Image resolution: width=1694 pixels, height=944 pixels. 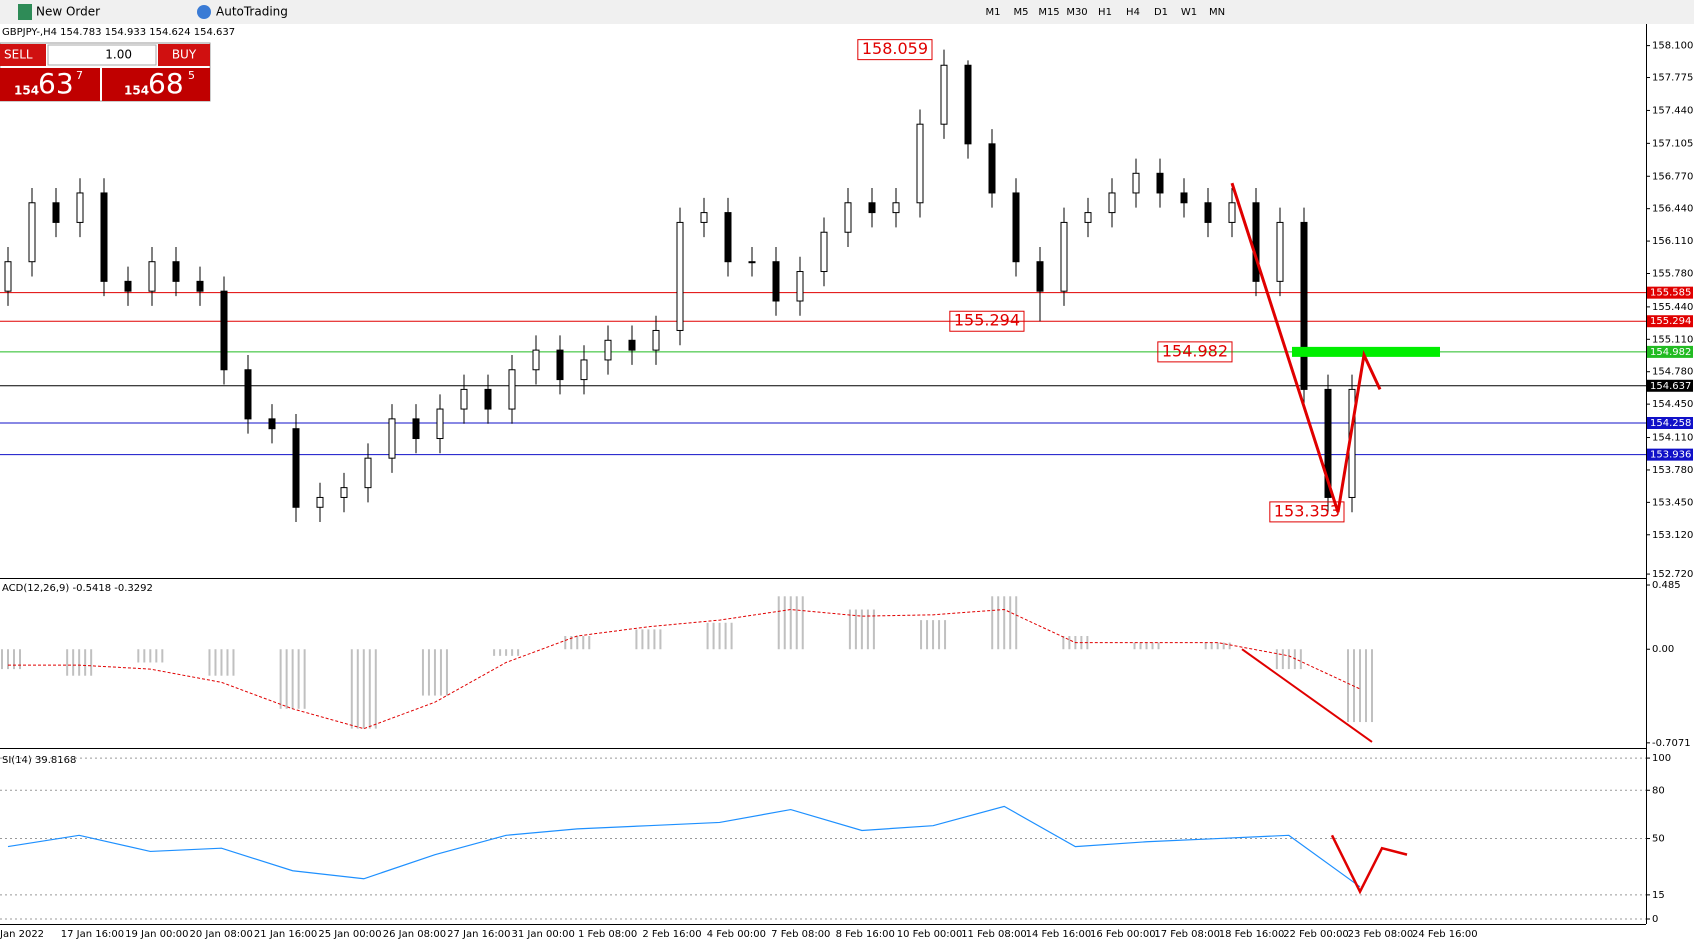 I want to click on order-panel: SELL 1.00 BUY 154 63 7 154 68 5, so click(x=105, y=72).